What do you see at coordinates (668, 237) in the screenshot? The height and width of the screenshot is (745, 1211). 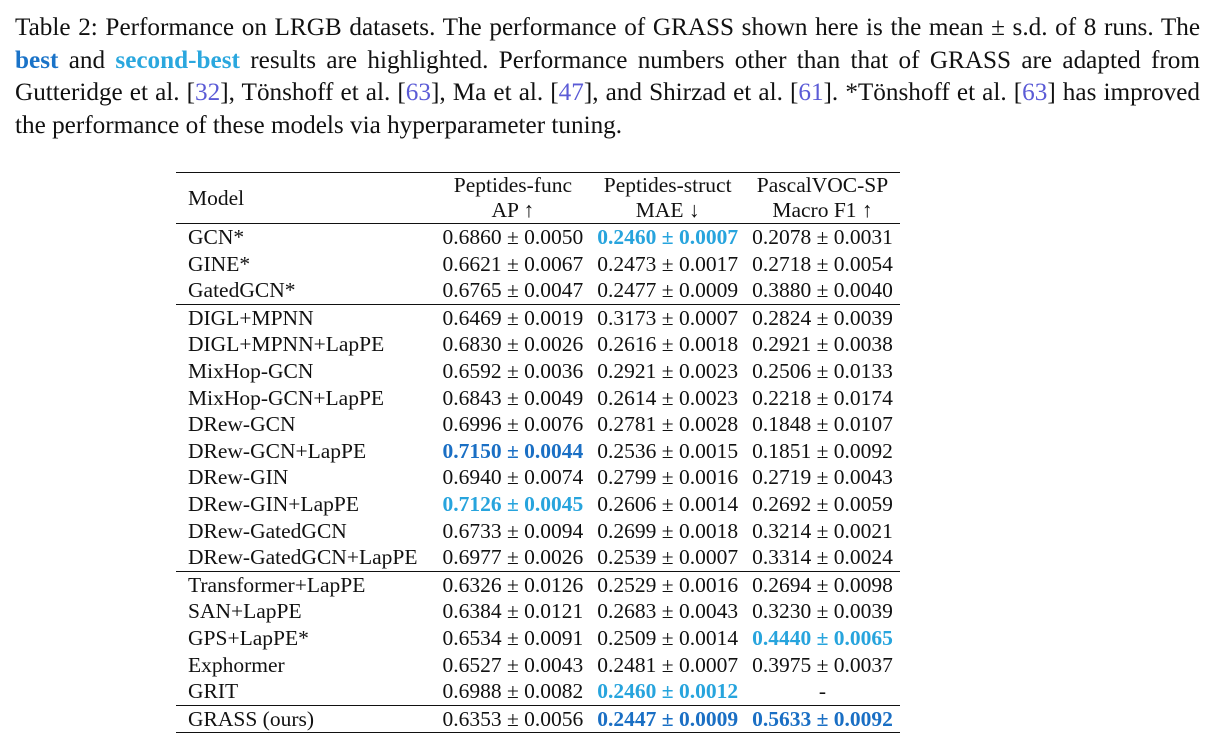 I see `metric-value-cell: 0.2460 ± 0.0007` at bounding box center [668, 237].